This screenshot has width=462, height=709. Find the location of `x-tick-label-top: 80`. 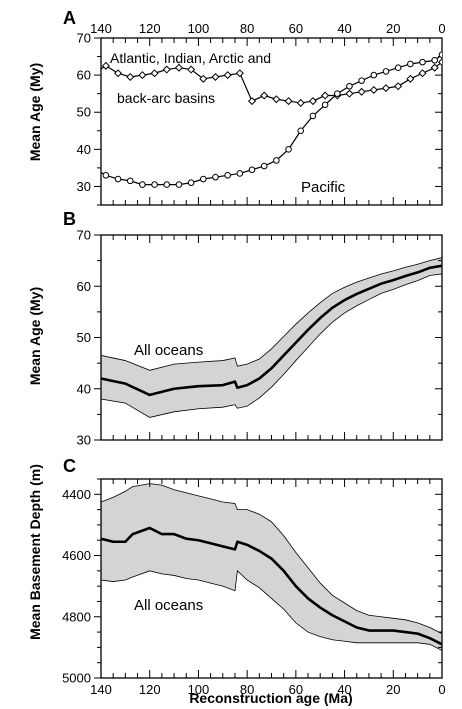

x-tick-label-top: 80 is located at coordinates (247, 28).